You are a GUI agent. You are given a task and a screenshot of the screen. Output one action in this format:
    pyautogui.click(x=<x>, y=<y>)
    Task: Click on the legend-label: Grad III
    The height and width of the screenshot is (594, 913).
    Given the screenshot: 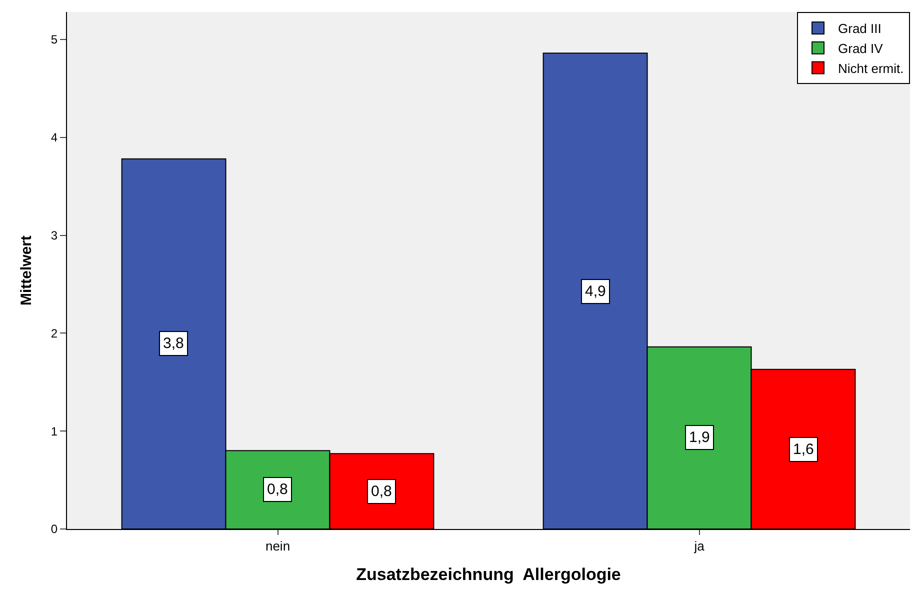 What is the action you would take?
    pyautogui.click(x=860, y=28)
    